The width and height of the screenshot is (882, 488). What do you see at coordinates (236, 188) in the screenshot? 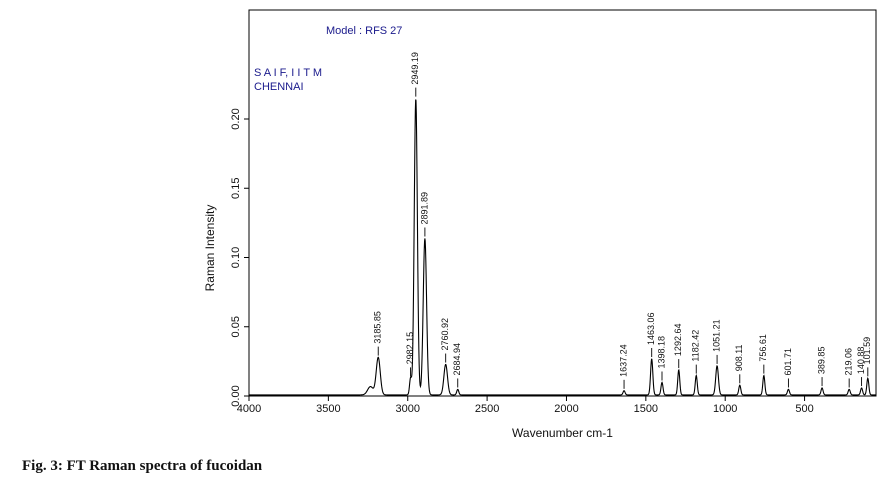
I see `y-tick-label: 0.15` at bounding box center [236, 188].